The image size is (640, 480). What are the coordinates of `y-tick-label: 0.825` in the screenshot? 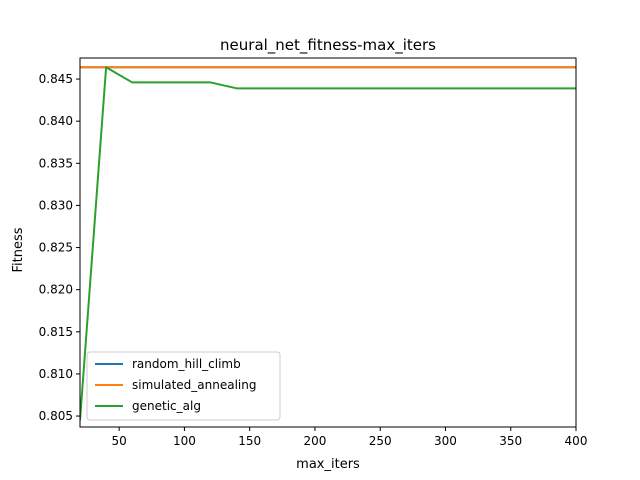 It's located at (56, 248).